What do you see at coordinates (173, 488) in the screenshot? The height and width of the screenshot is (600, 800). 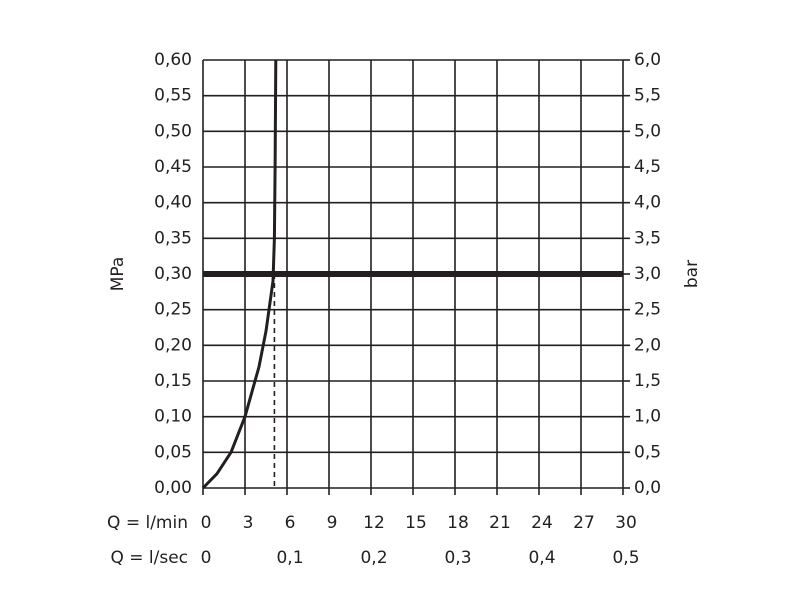 I see `y-tick-label: 0,00` at bounding box center [173, 488].